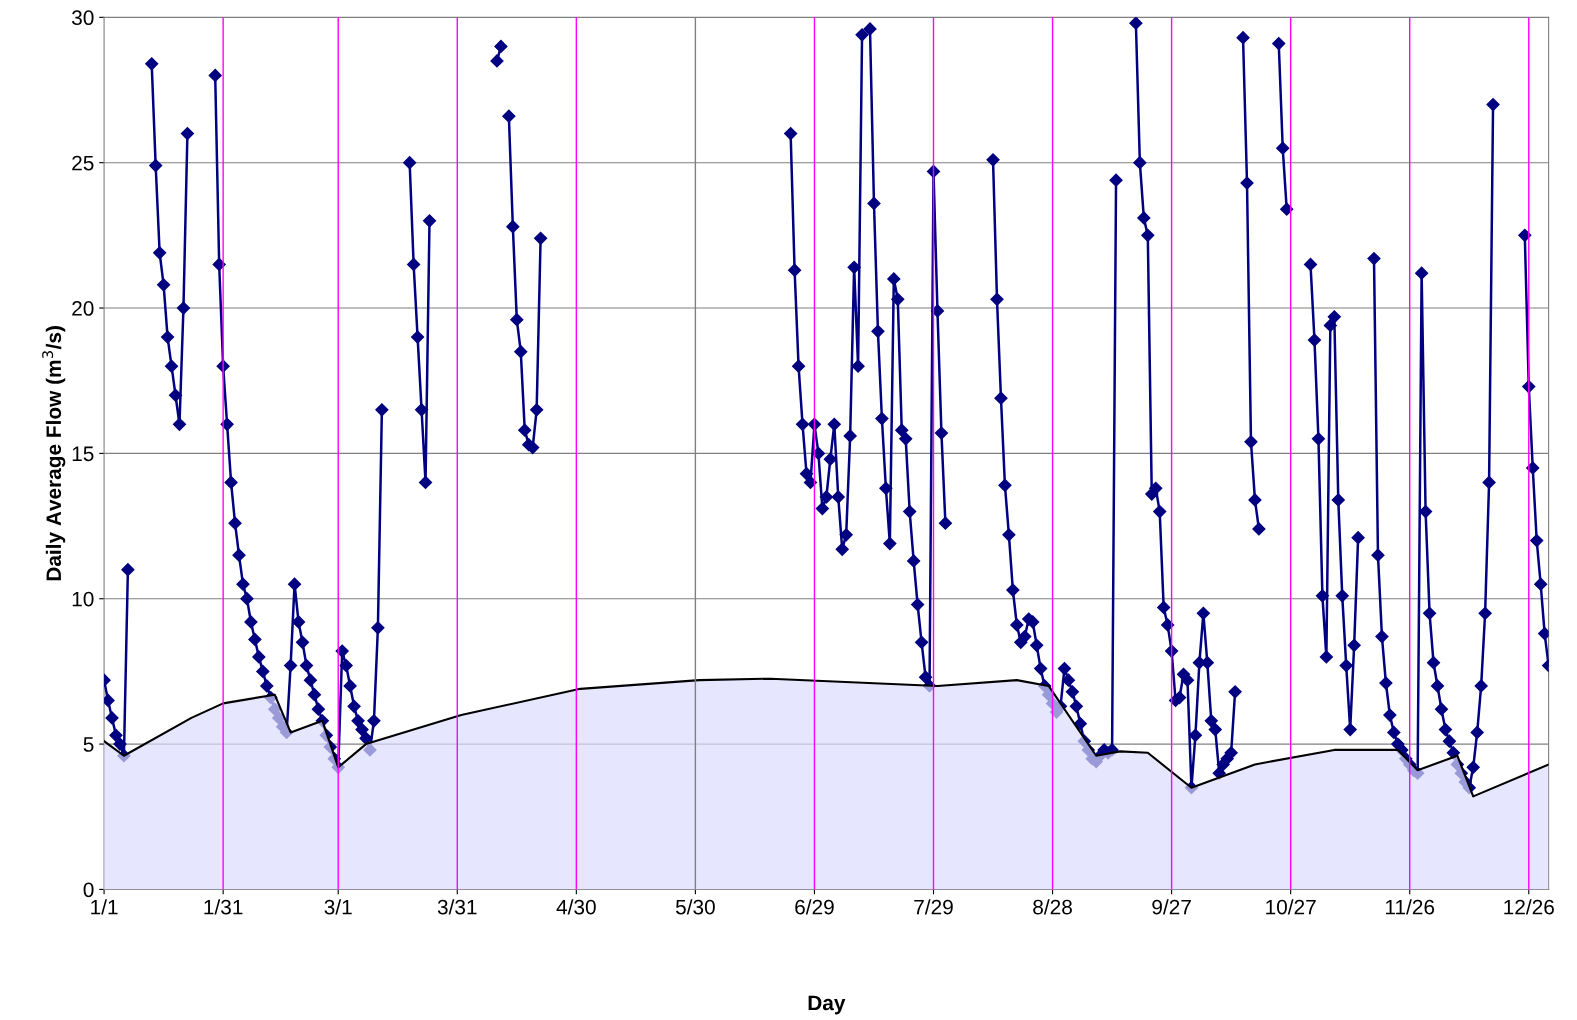 This screenshot has width=1577, height=1020. I want to click on y-tick-label: 0, so click(88, 890).